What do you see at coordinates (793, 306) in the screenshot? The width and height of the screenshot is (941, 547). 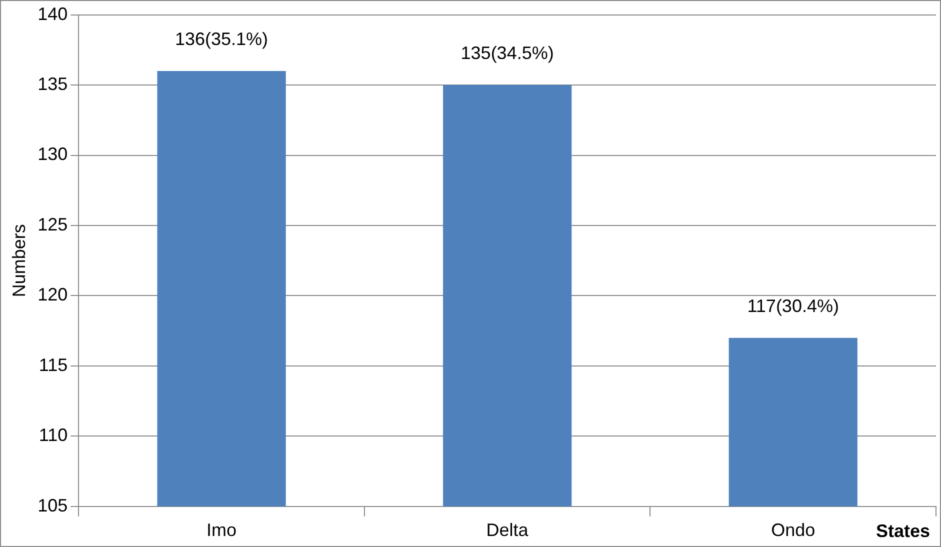 I see `data-label: 117(30.4%)` at bounding box center [793, 306].